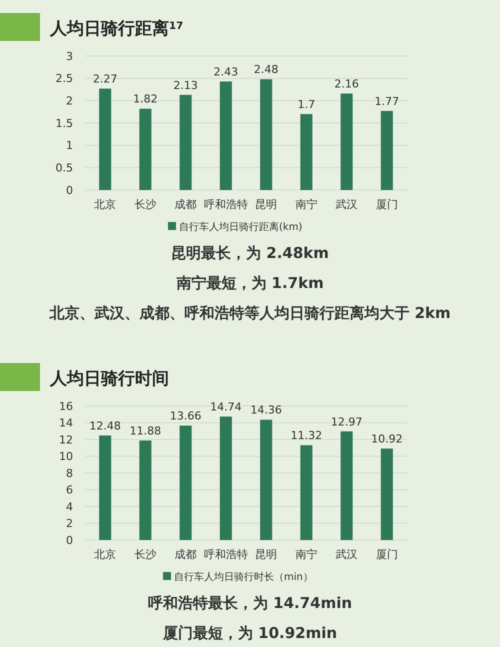 The width and height of the screenshot is (500, 647). Describe the element at coordinates (66, 457) in the screenshot. I see `y-tick-label: 10` at that location.